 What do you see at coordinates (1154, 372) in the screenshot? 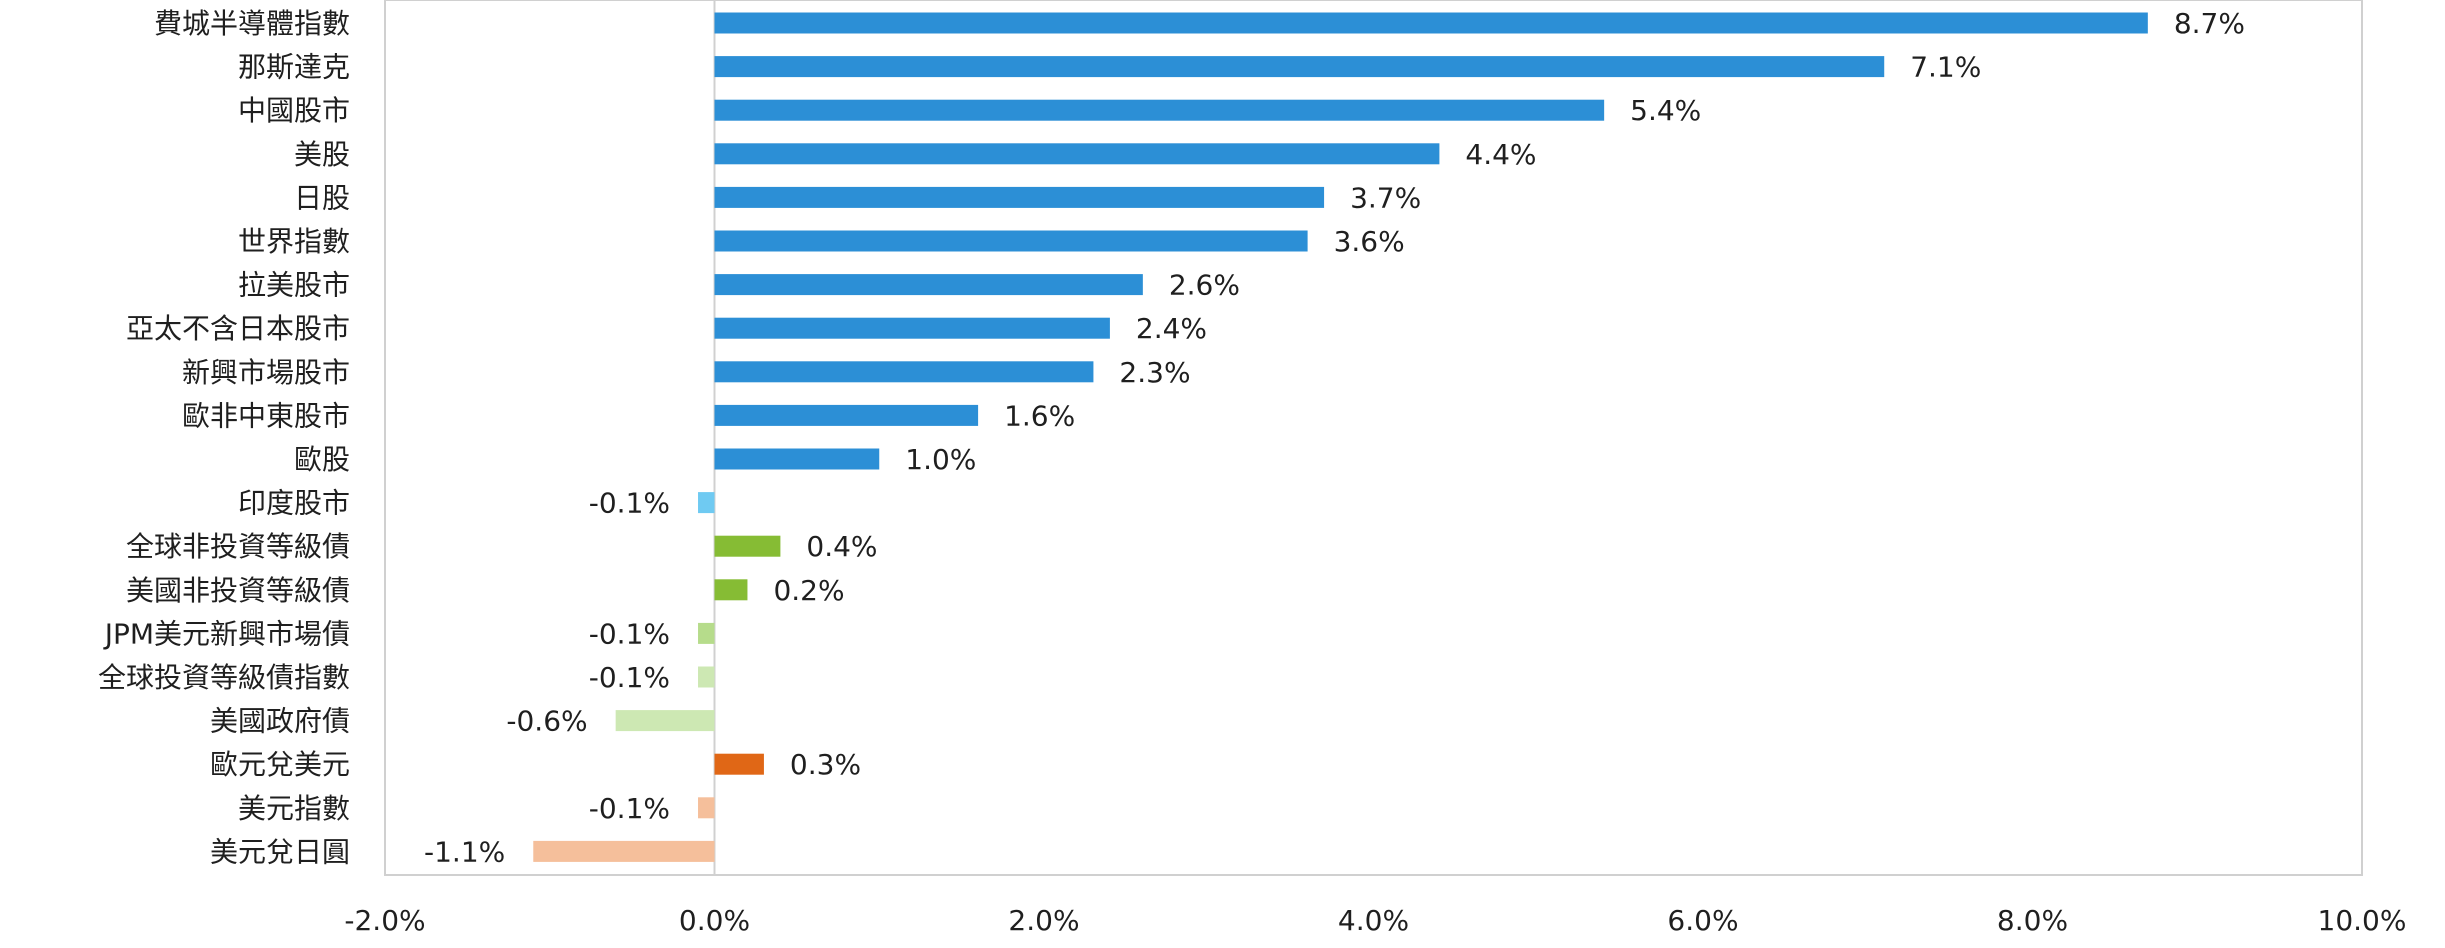
I see `data-label: 2.3%` at bounding box center [1154, 372].